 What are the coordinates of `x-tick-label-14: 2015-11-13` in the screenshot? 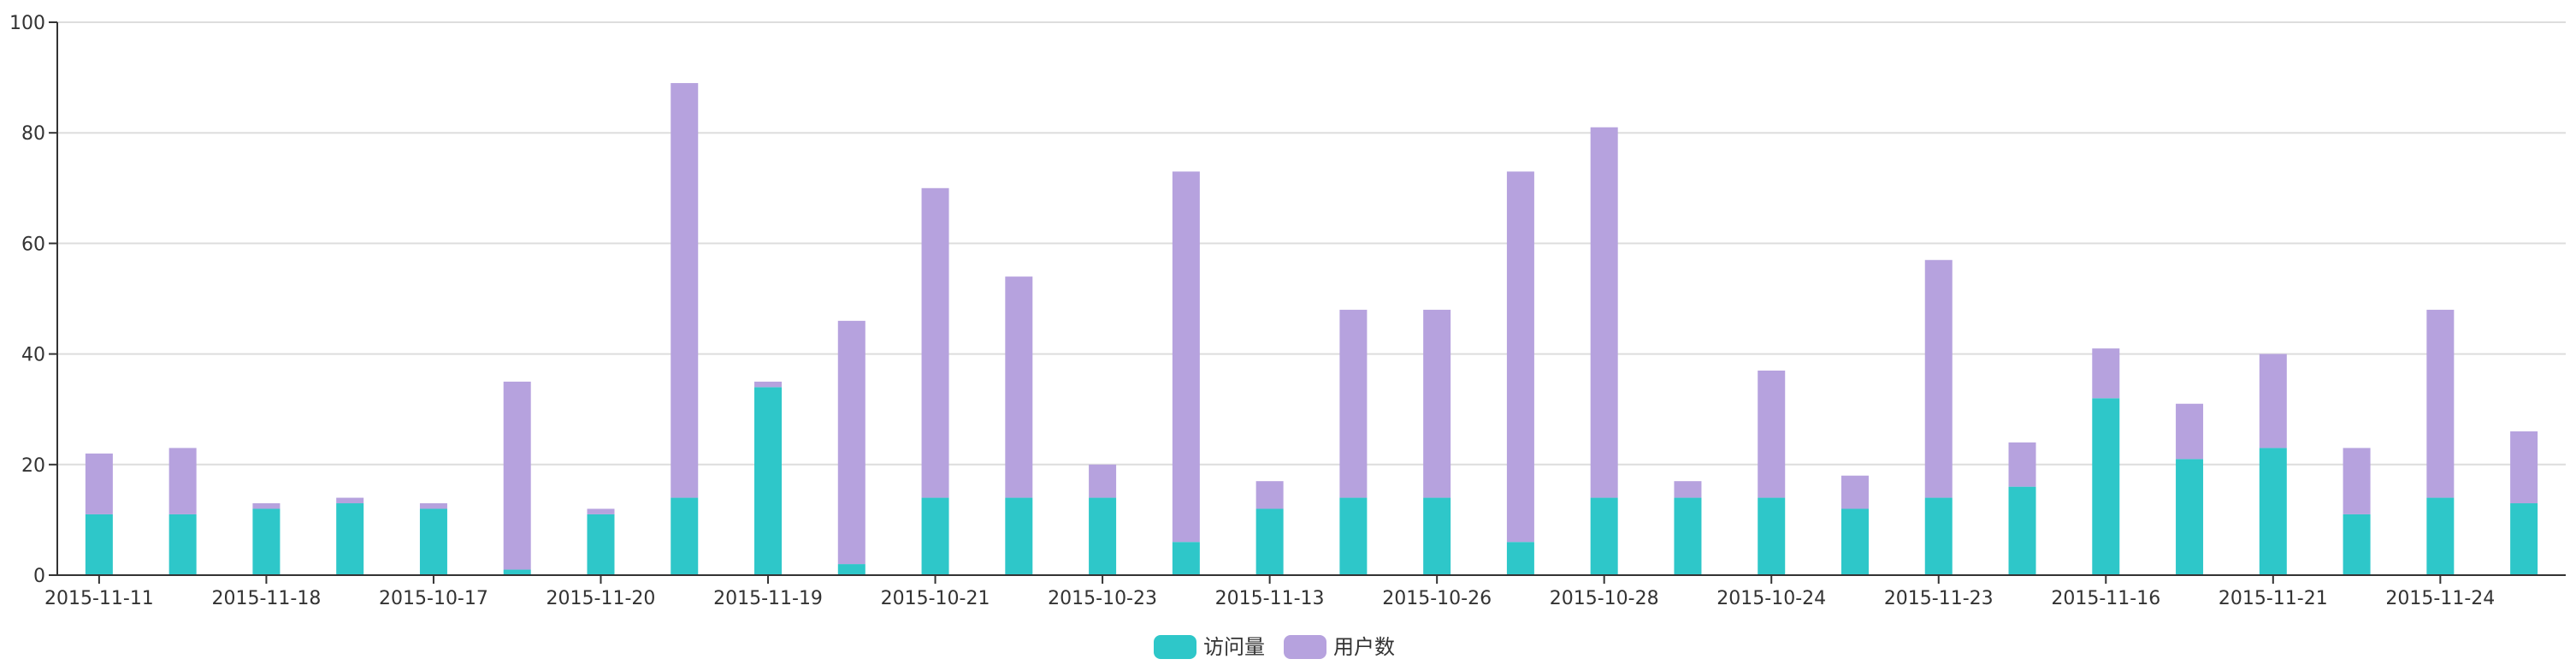 It's located at (1270, 598).